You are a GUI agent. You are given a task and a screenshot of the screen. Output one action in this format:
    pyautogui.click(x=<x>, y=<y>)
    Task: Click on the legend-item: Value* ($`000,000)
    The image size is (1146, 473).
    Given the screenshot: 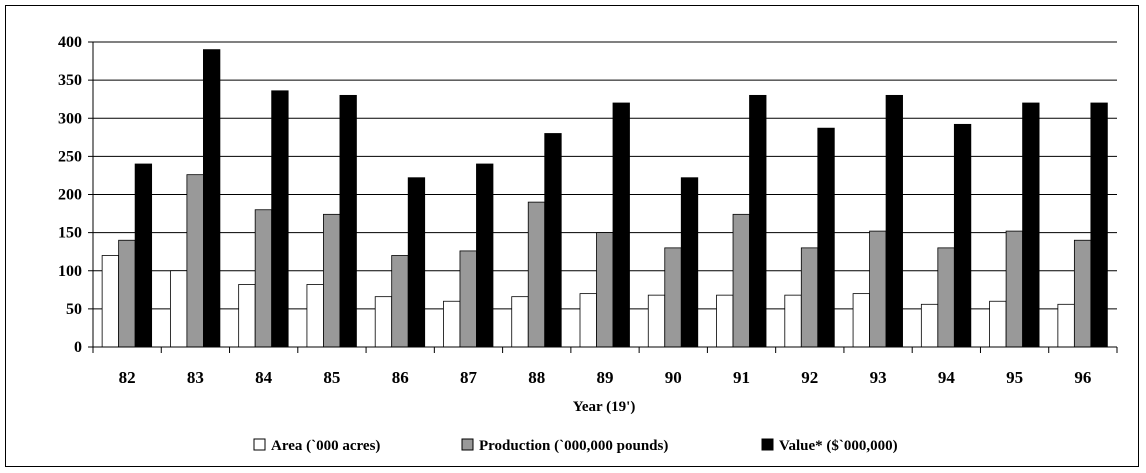 What is the action you would take?
    pyautogui.click(x=829, y=446)
    